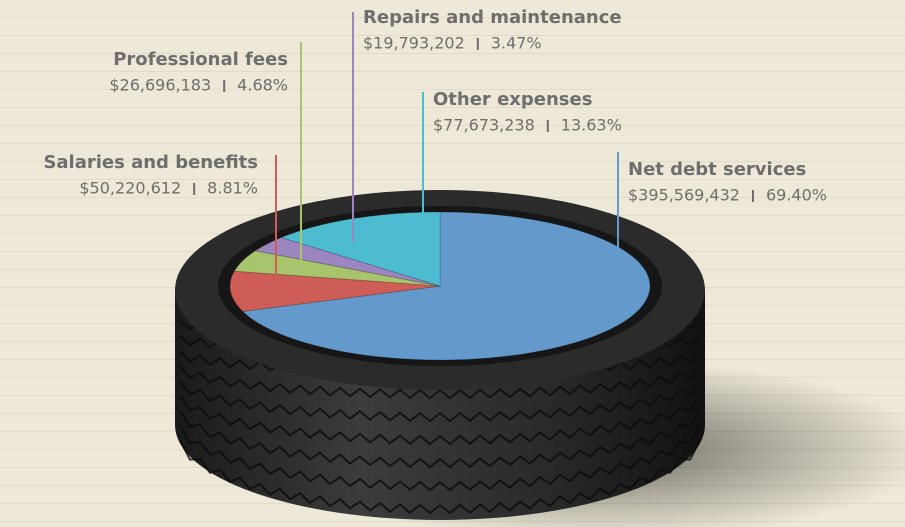 The height and width of the screenshot is (527, 905). Describe the element at coordinates (684, 195) in the screenshot. I see `slice-amount: $395,569,432` at that location.